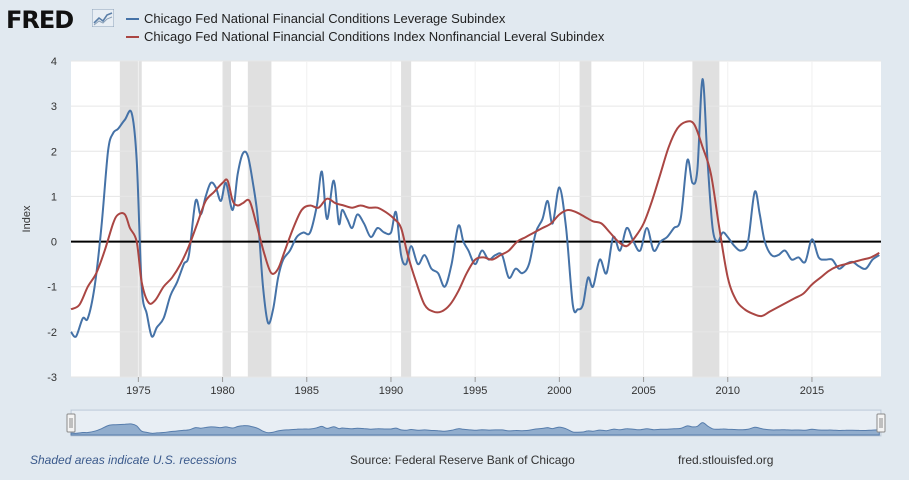  I want to click on recession-note: Shaded areas indicate U.S. recessions, so click(133, 460).